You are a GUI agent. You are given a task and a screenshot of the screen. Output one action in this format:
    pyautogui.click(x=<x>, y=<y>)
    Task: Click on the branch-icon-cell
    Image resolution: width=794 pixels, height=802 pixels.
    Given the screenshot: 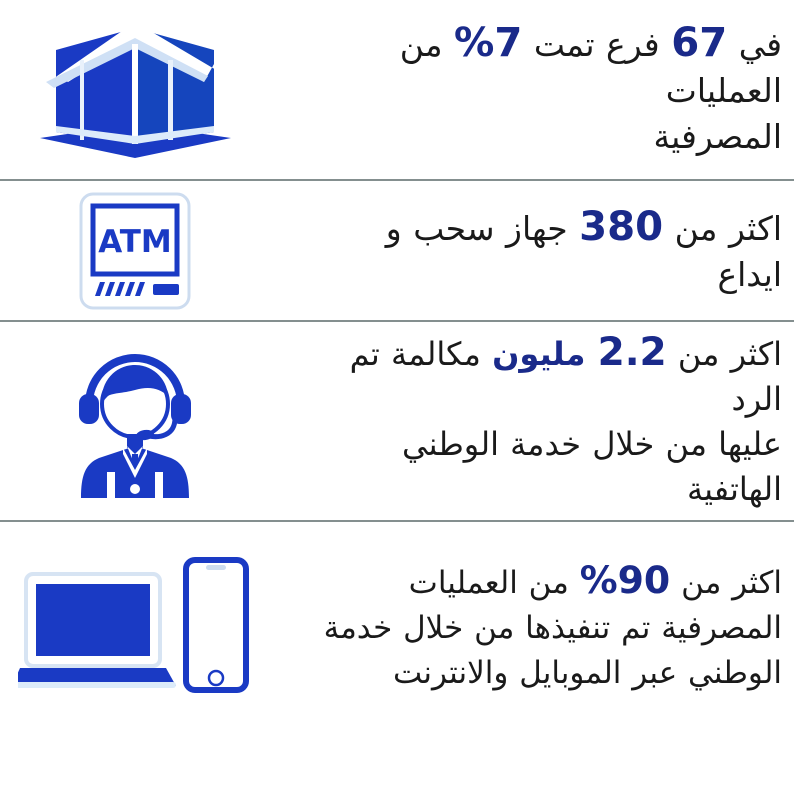 What is the action you would take?
    pyautogui.click(x=135, y=90)
    